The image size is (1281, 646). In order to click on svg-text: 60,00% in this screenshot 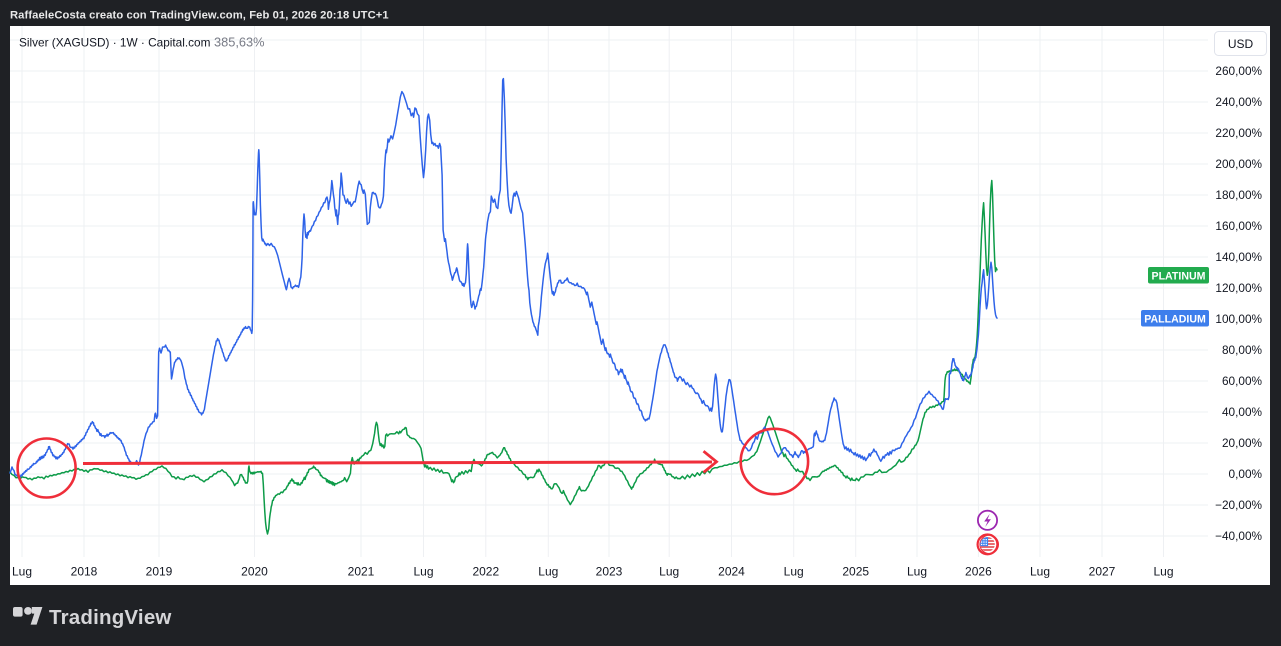, I will do `click(1242, 381)`.